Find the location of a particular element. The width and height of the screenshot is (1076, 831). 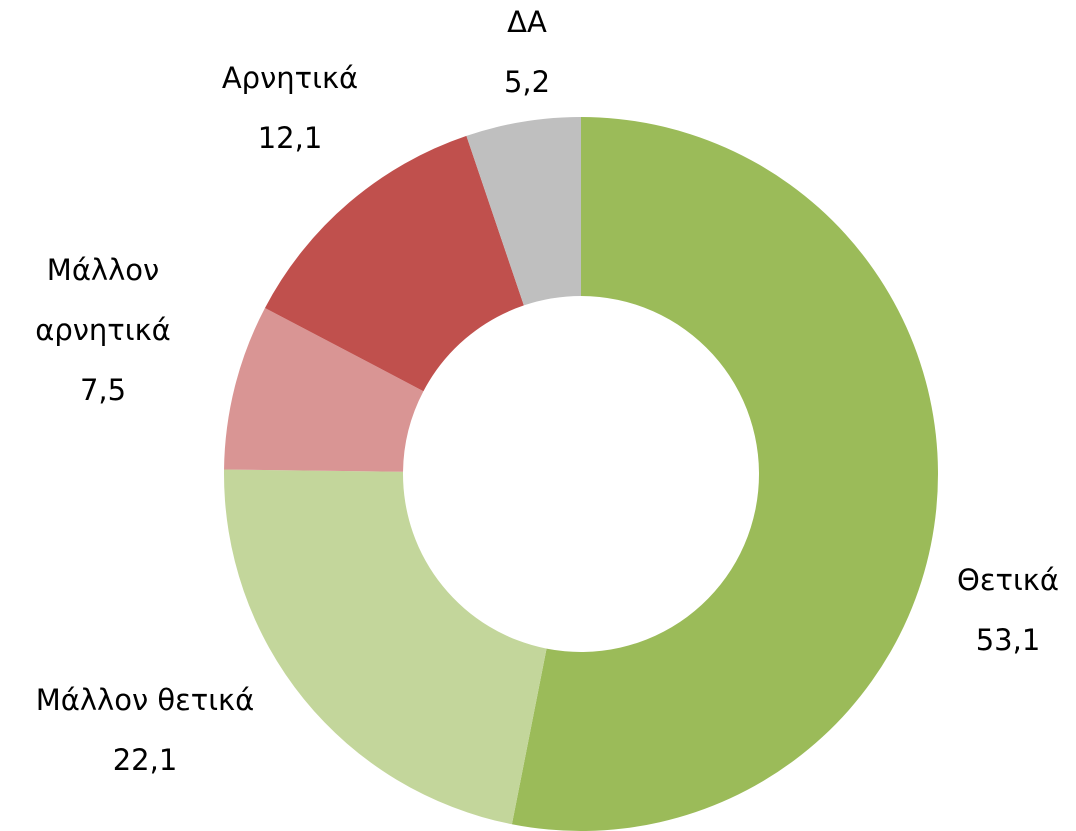

value-label: 12,1 is located at coordinates (290, 138).